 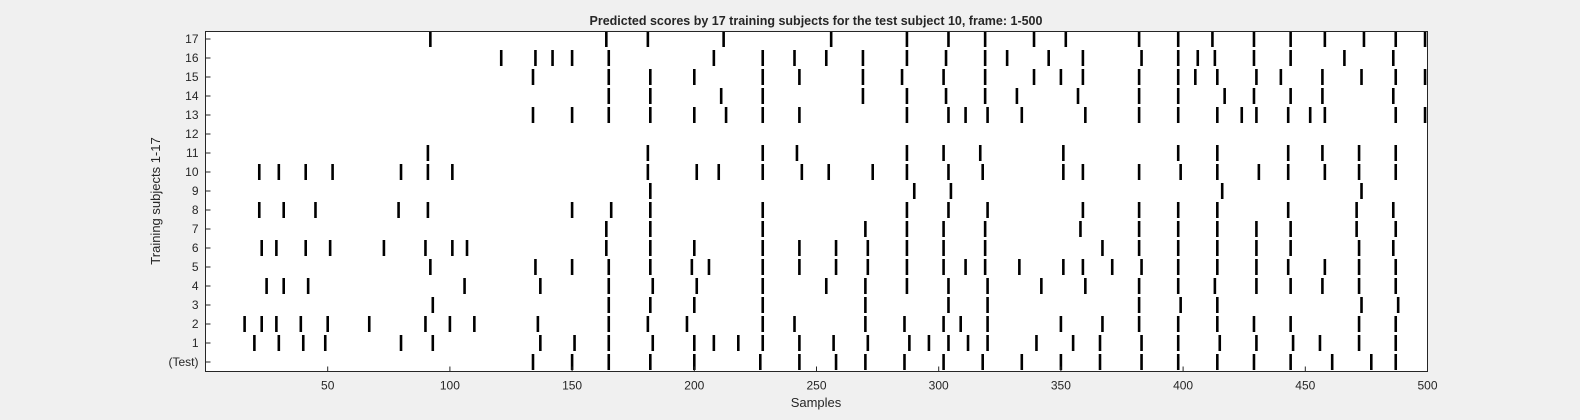 What do you see at coordinates (192, 39) in the screenshot?
I see `y-tick-label: 17` at bounding box center [192, 39].